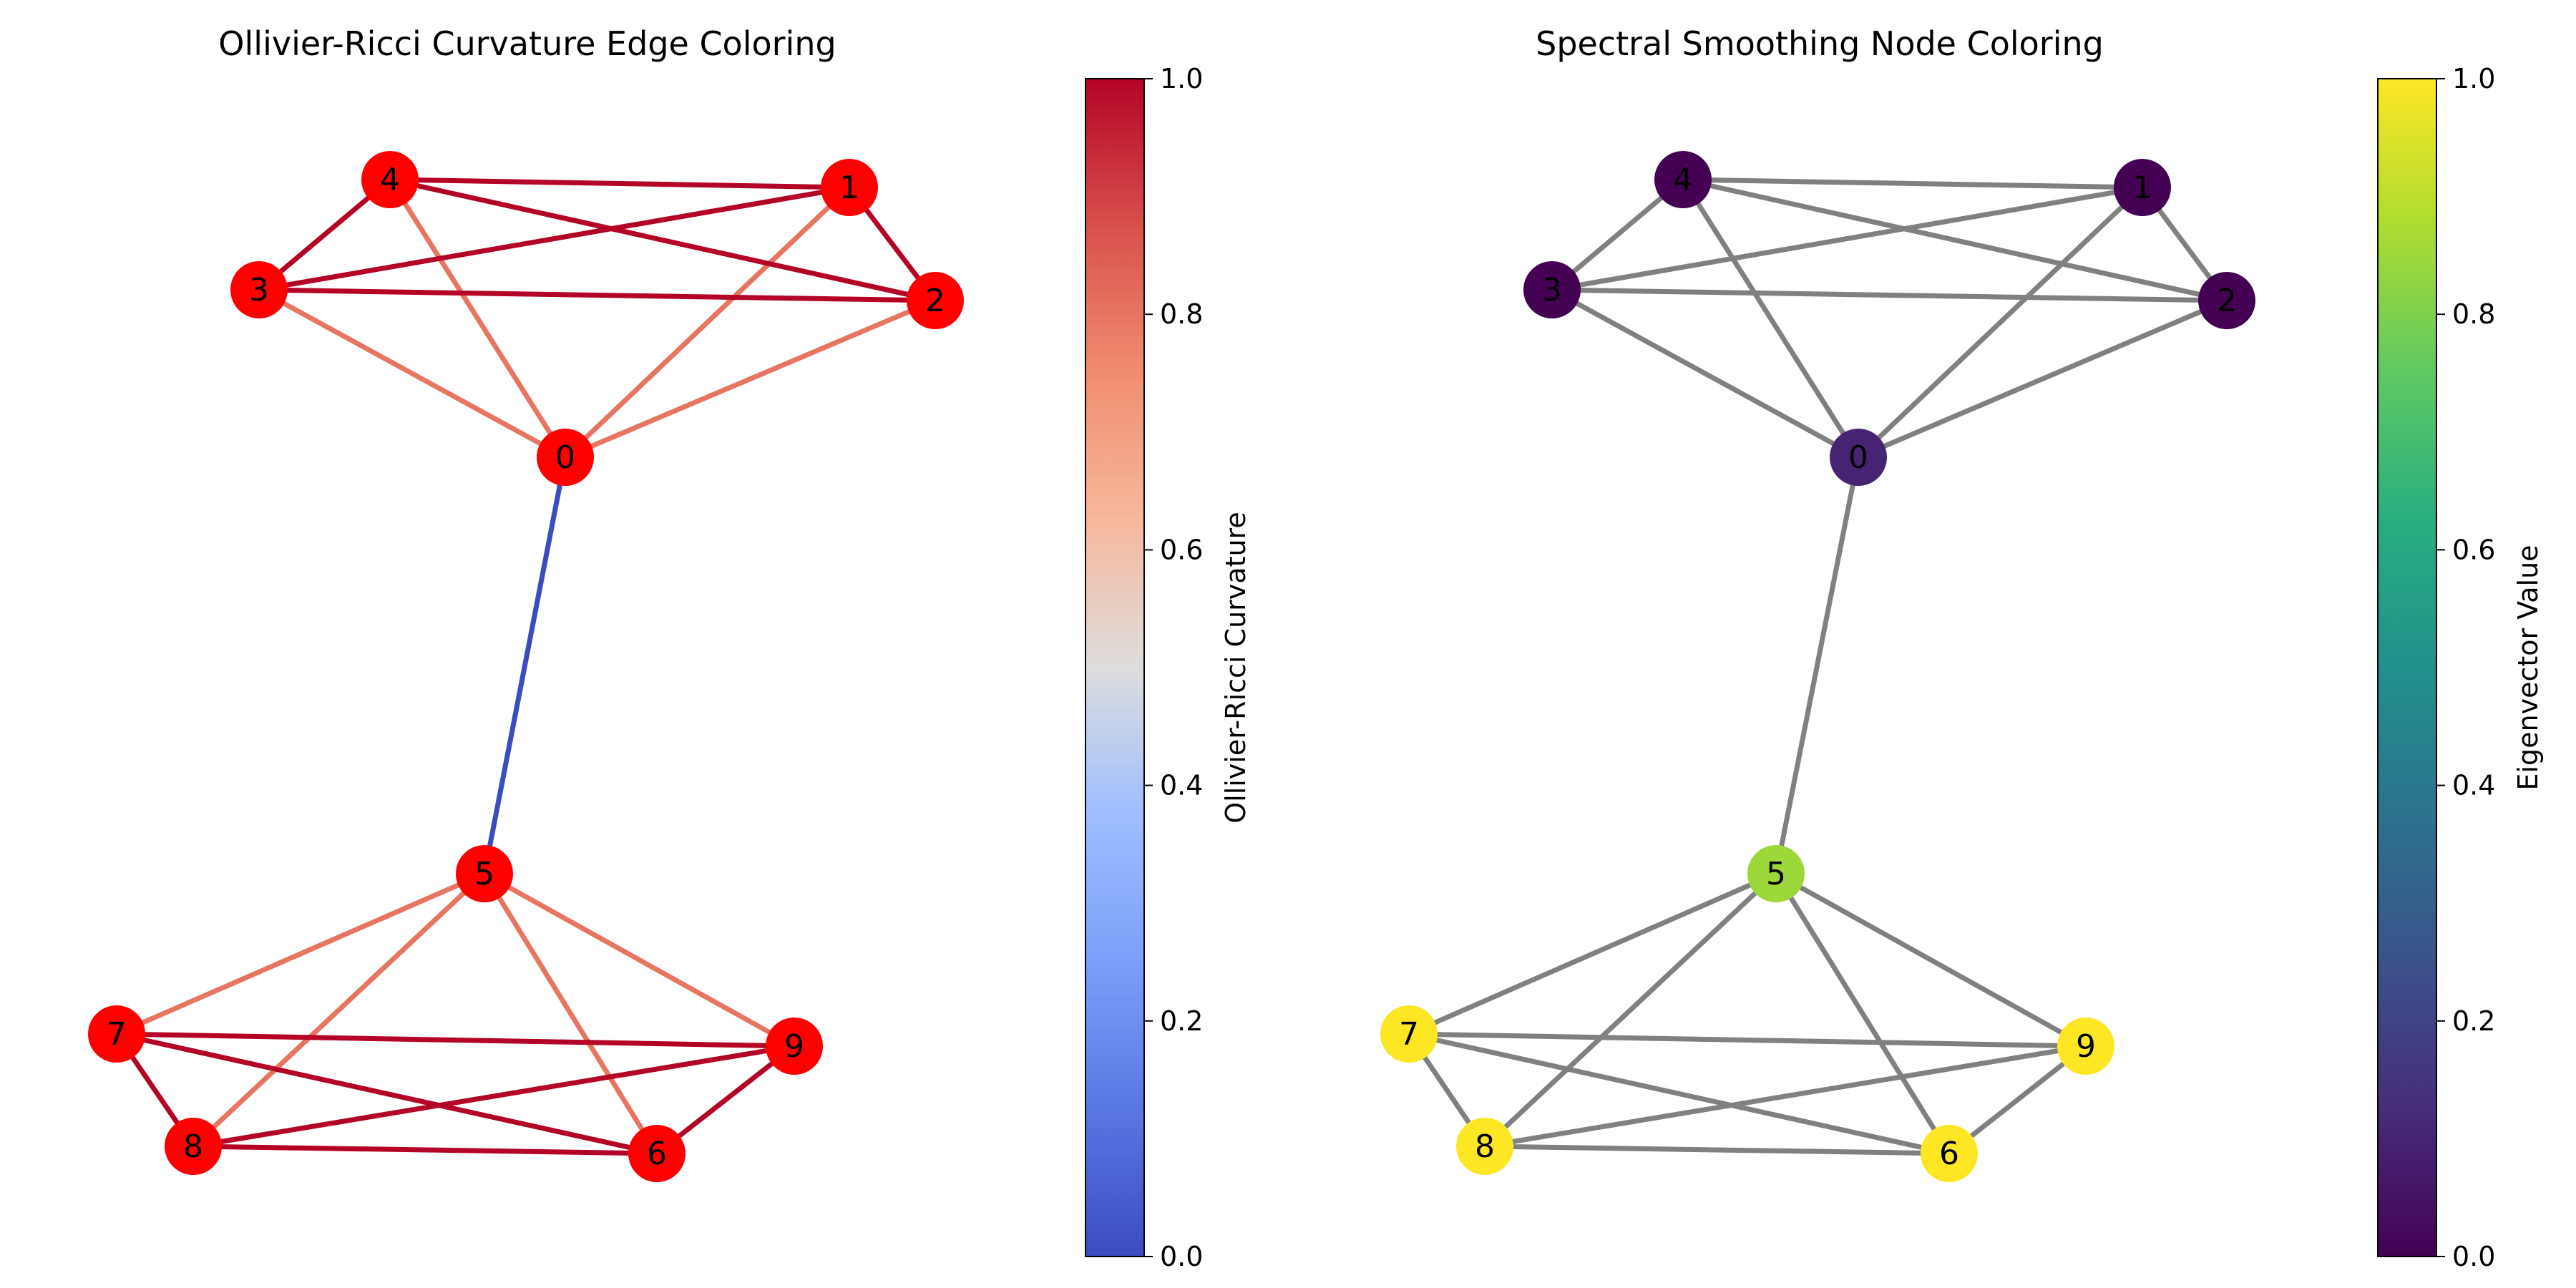 Image resolution: width=2576 pixels, height=1288 pixels. What do you see at coordinates (1181, 314) in the screenshot?
I see `ricci-colorbar-tick-label-4: 0.8` at bounding box center [1181, 314].